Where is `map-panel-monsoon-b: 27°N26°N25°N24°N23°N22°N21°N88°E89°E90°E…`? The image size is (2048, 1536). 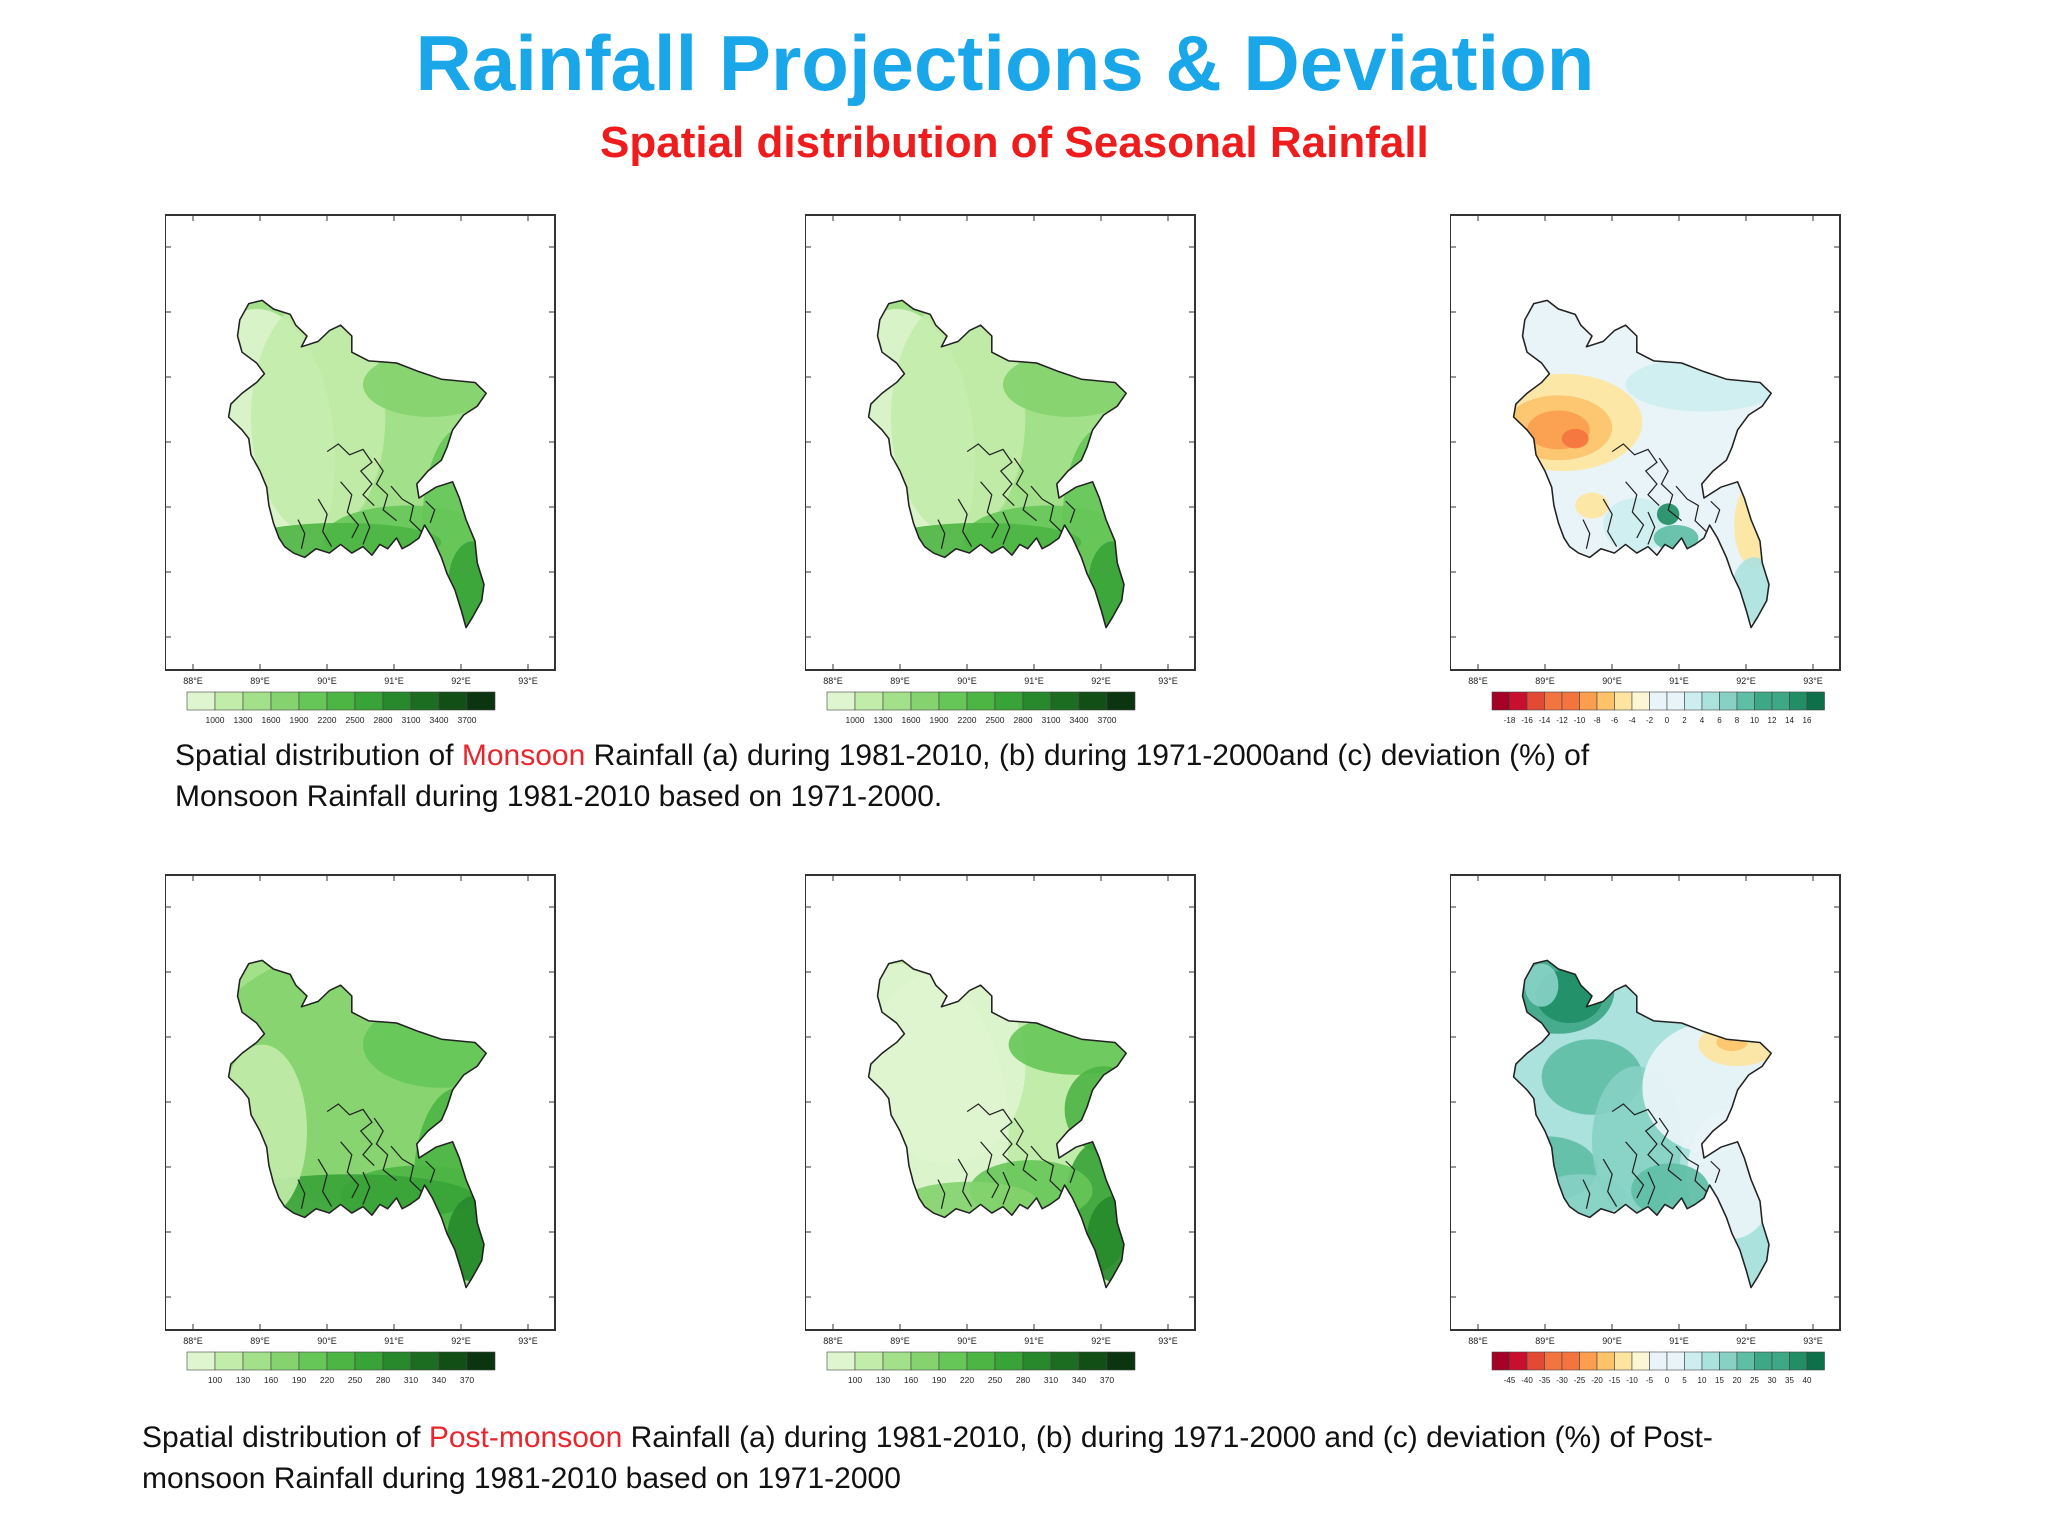
map-panel-monsoon-b: 27°N26°N25°N24°N23°N22°N21°N88°E89°E90°E… is located at coordinates (1000, 465).